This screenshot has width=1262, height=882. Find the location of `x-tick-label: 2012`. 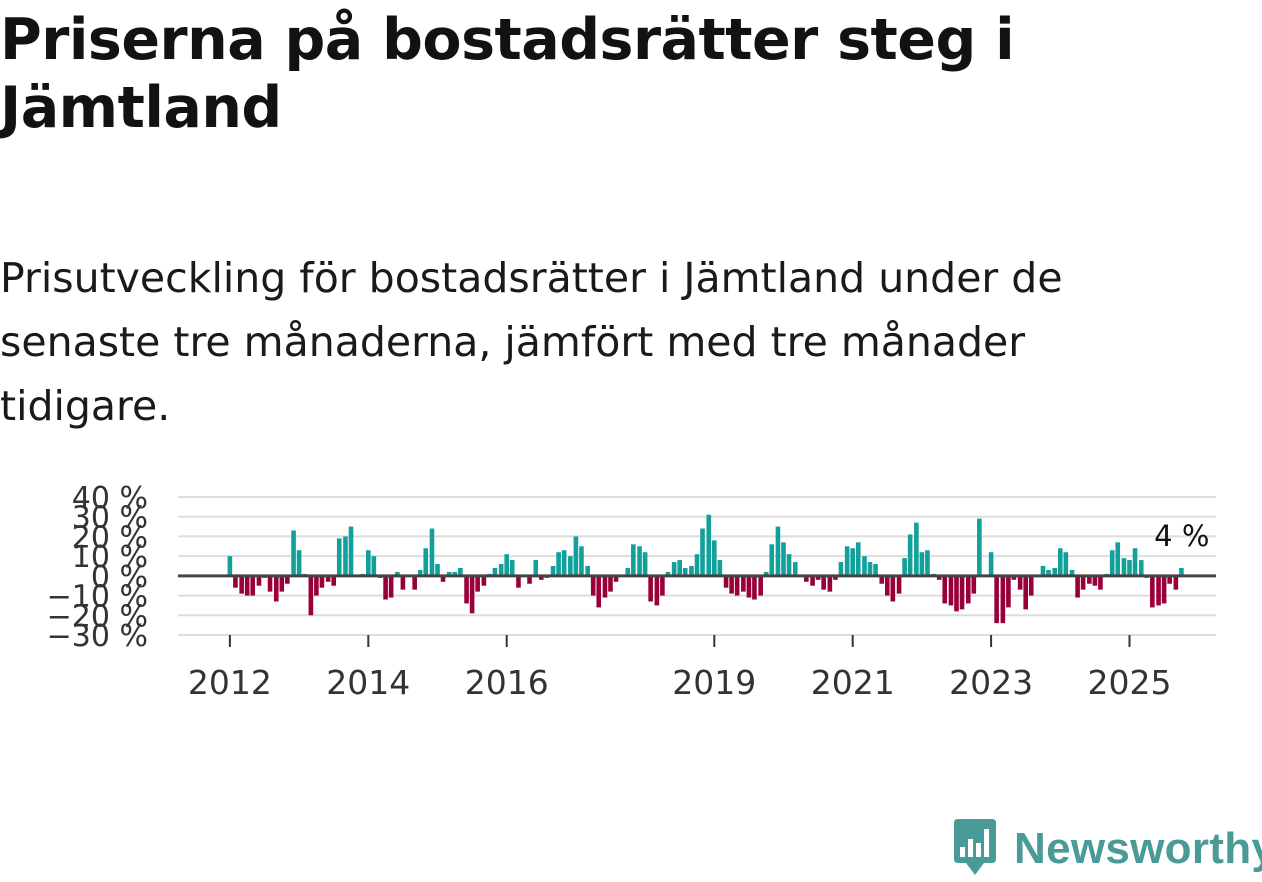

x-tick-label: 2012 is located at coordinates (230, 682).